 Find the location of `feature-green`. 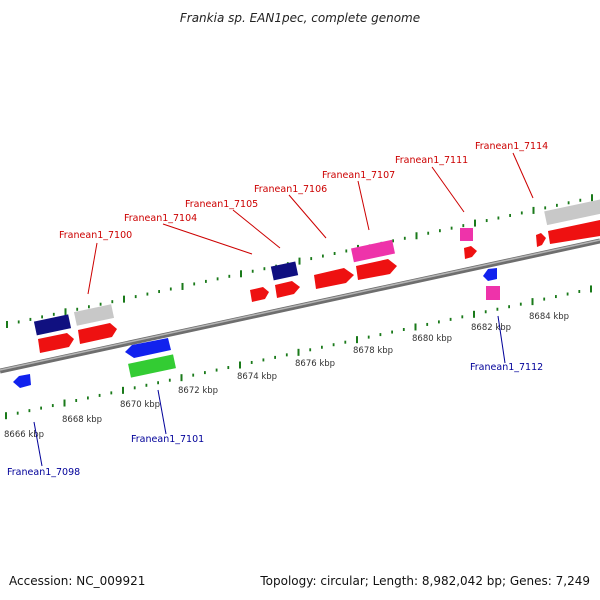

feature-green is located at coordinates (152, 366).